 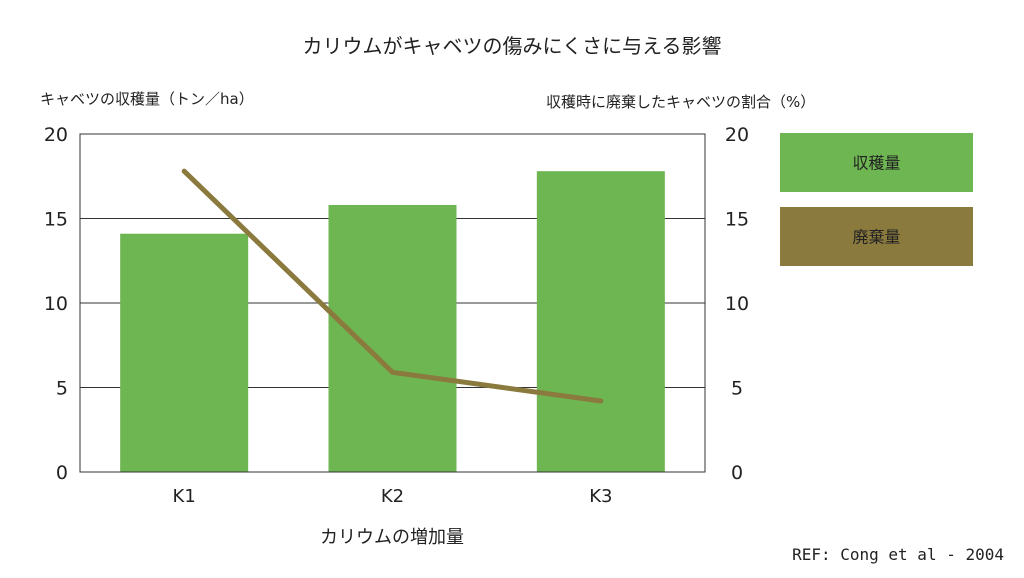 I want to click on y-axis-right-ticks: 0 5 10 15 20, so click(x=737, y=304).